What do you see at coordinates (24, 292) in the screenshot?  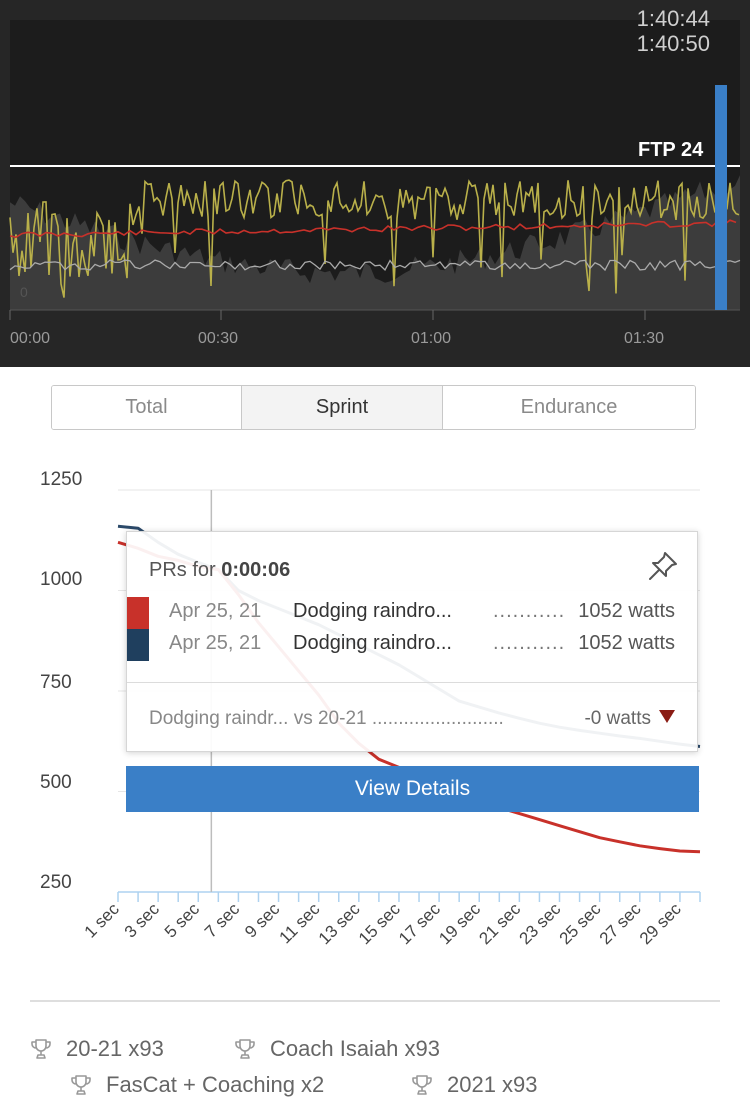 I see `y-zero-label: 0` at bounding box center [24, 292].